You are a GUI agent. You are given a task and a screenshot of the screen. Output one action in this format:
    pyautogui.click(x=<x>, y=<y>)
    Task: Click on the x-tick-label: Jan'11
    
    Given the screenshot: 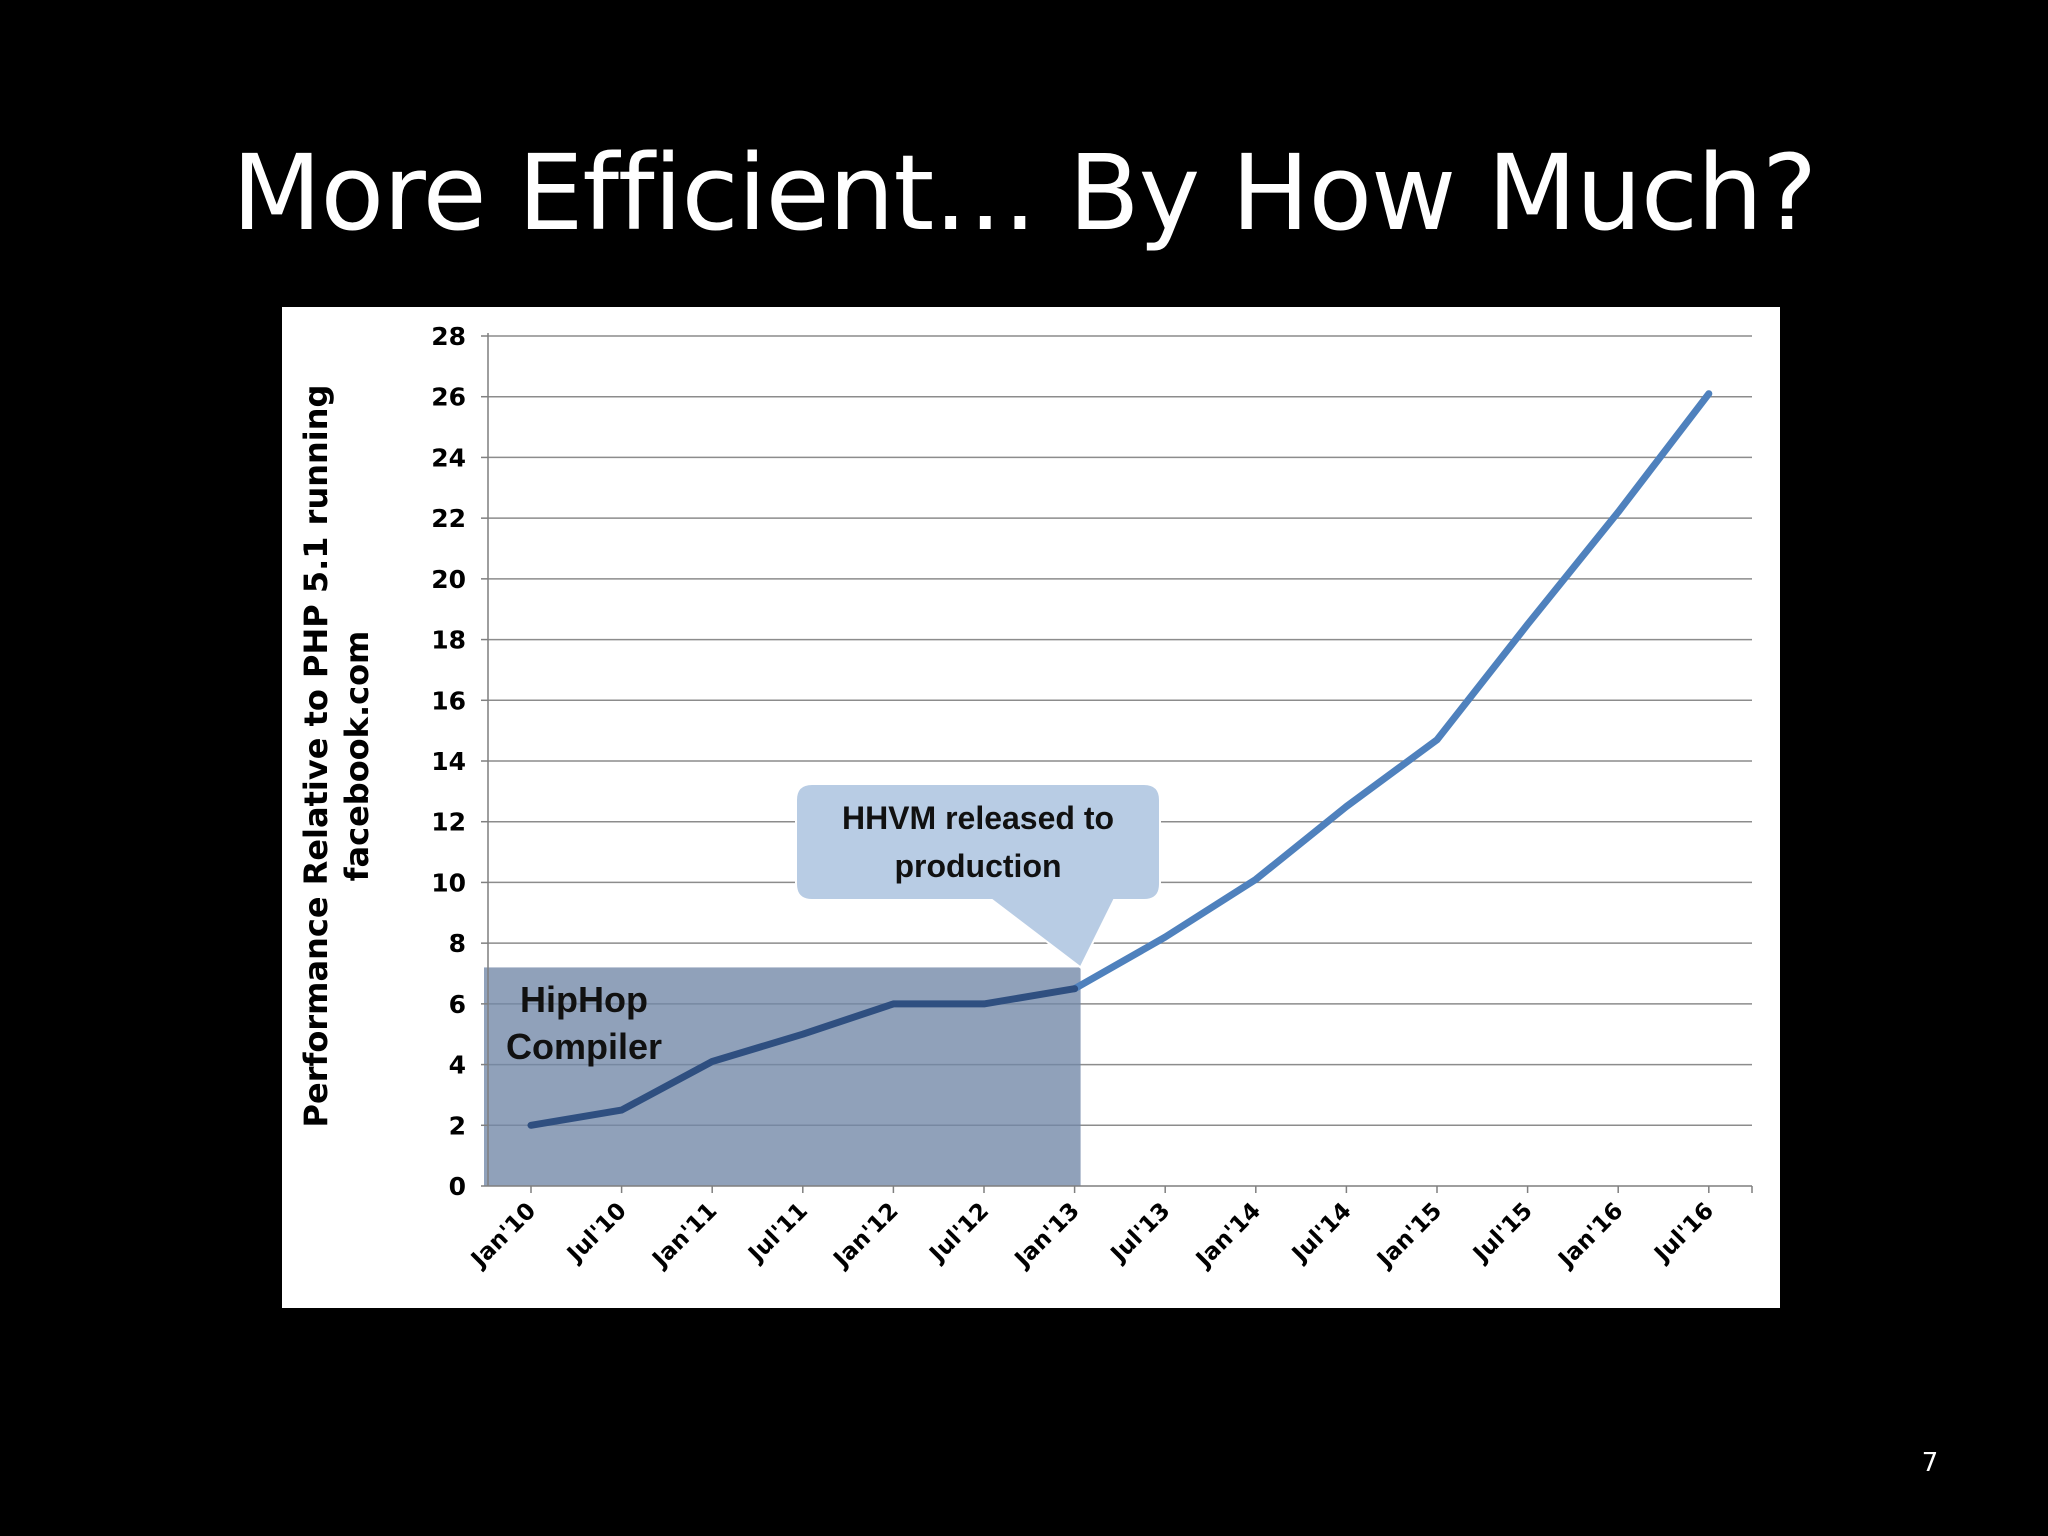 What is the action you would take?
    pyautogui.click(x=684, y=1236)
    